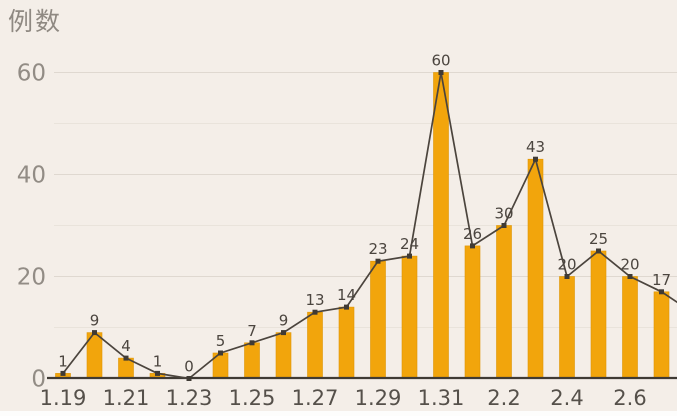 This screenshot has width=677, height=416. I want to click on value-label: 26, so click(472, 234).